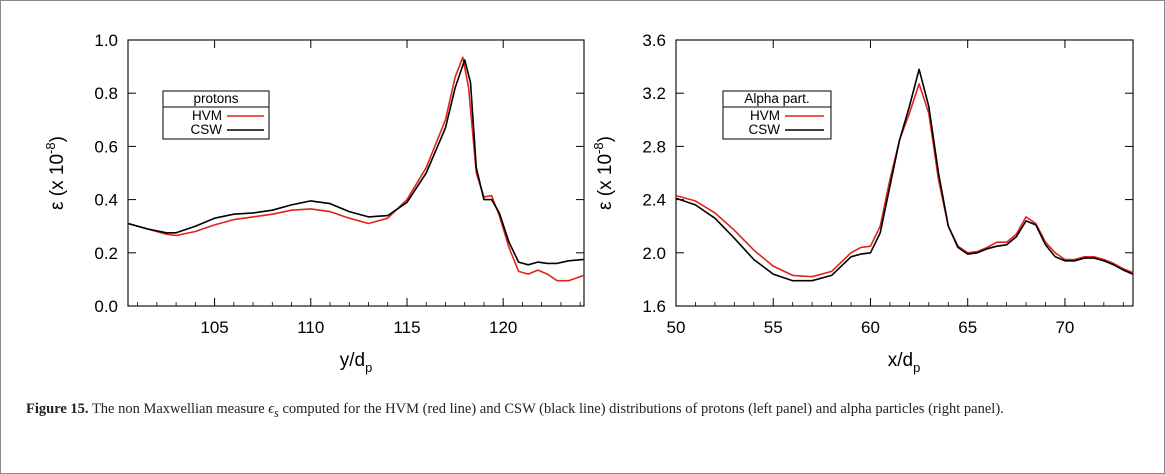 This screenshot has width=1165, height=474. What do you see at coordinates (654, 253) in the screenshot?
I see `alpha-y-tick-label: 2.0` at bounding box center [654, 253].